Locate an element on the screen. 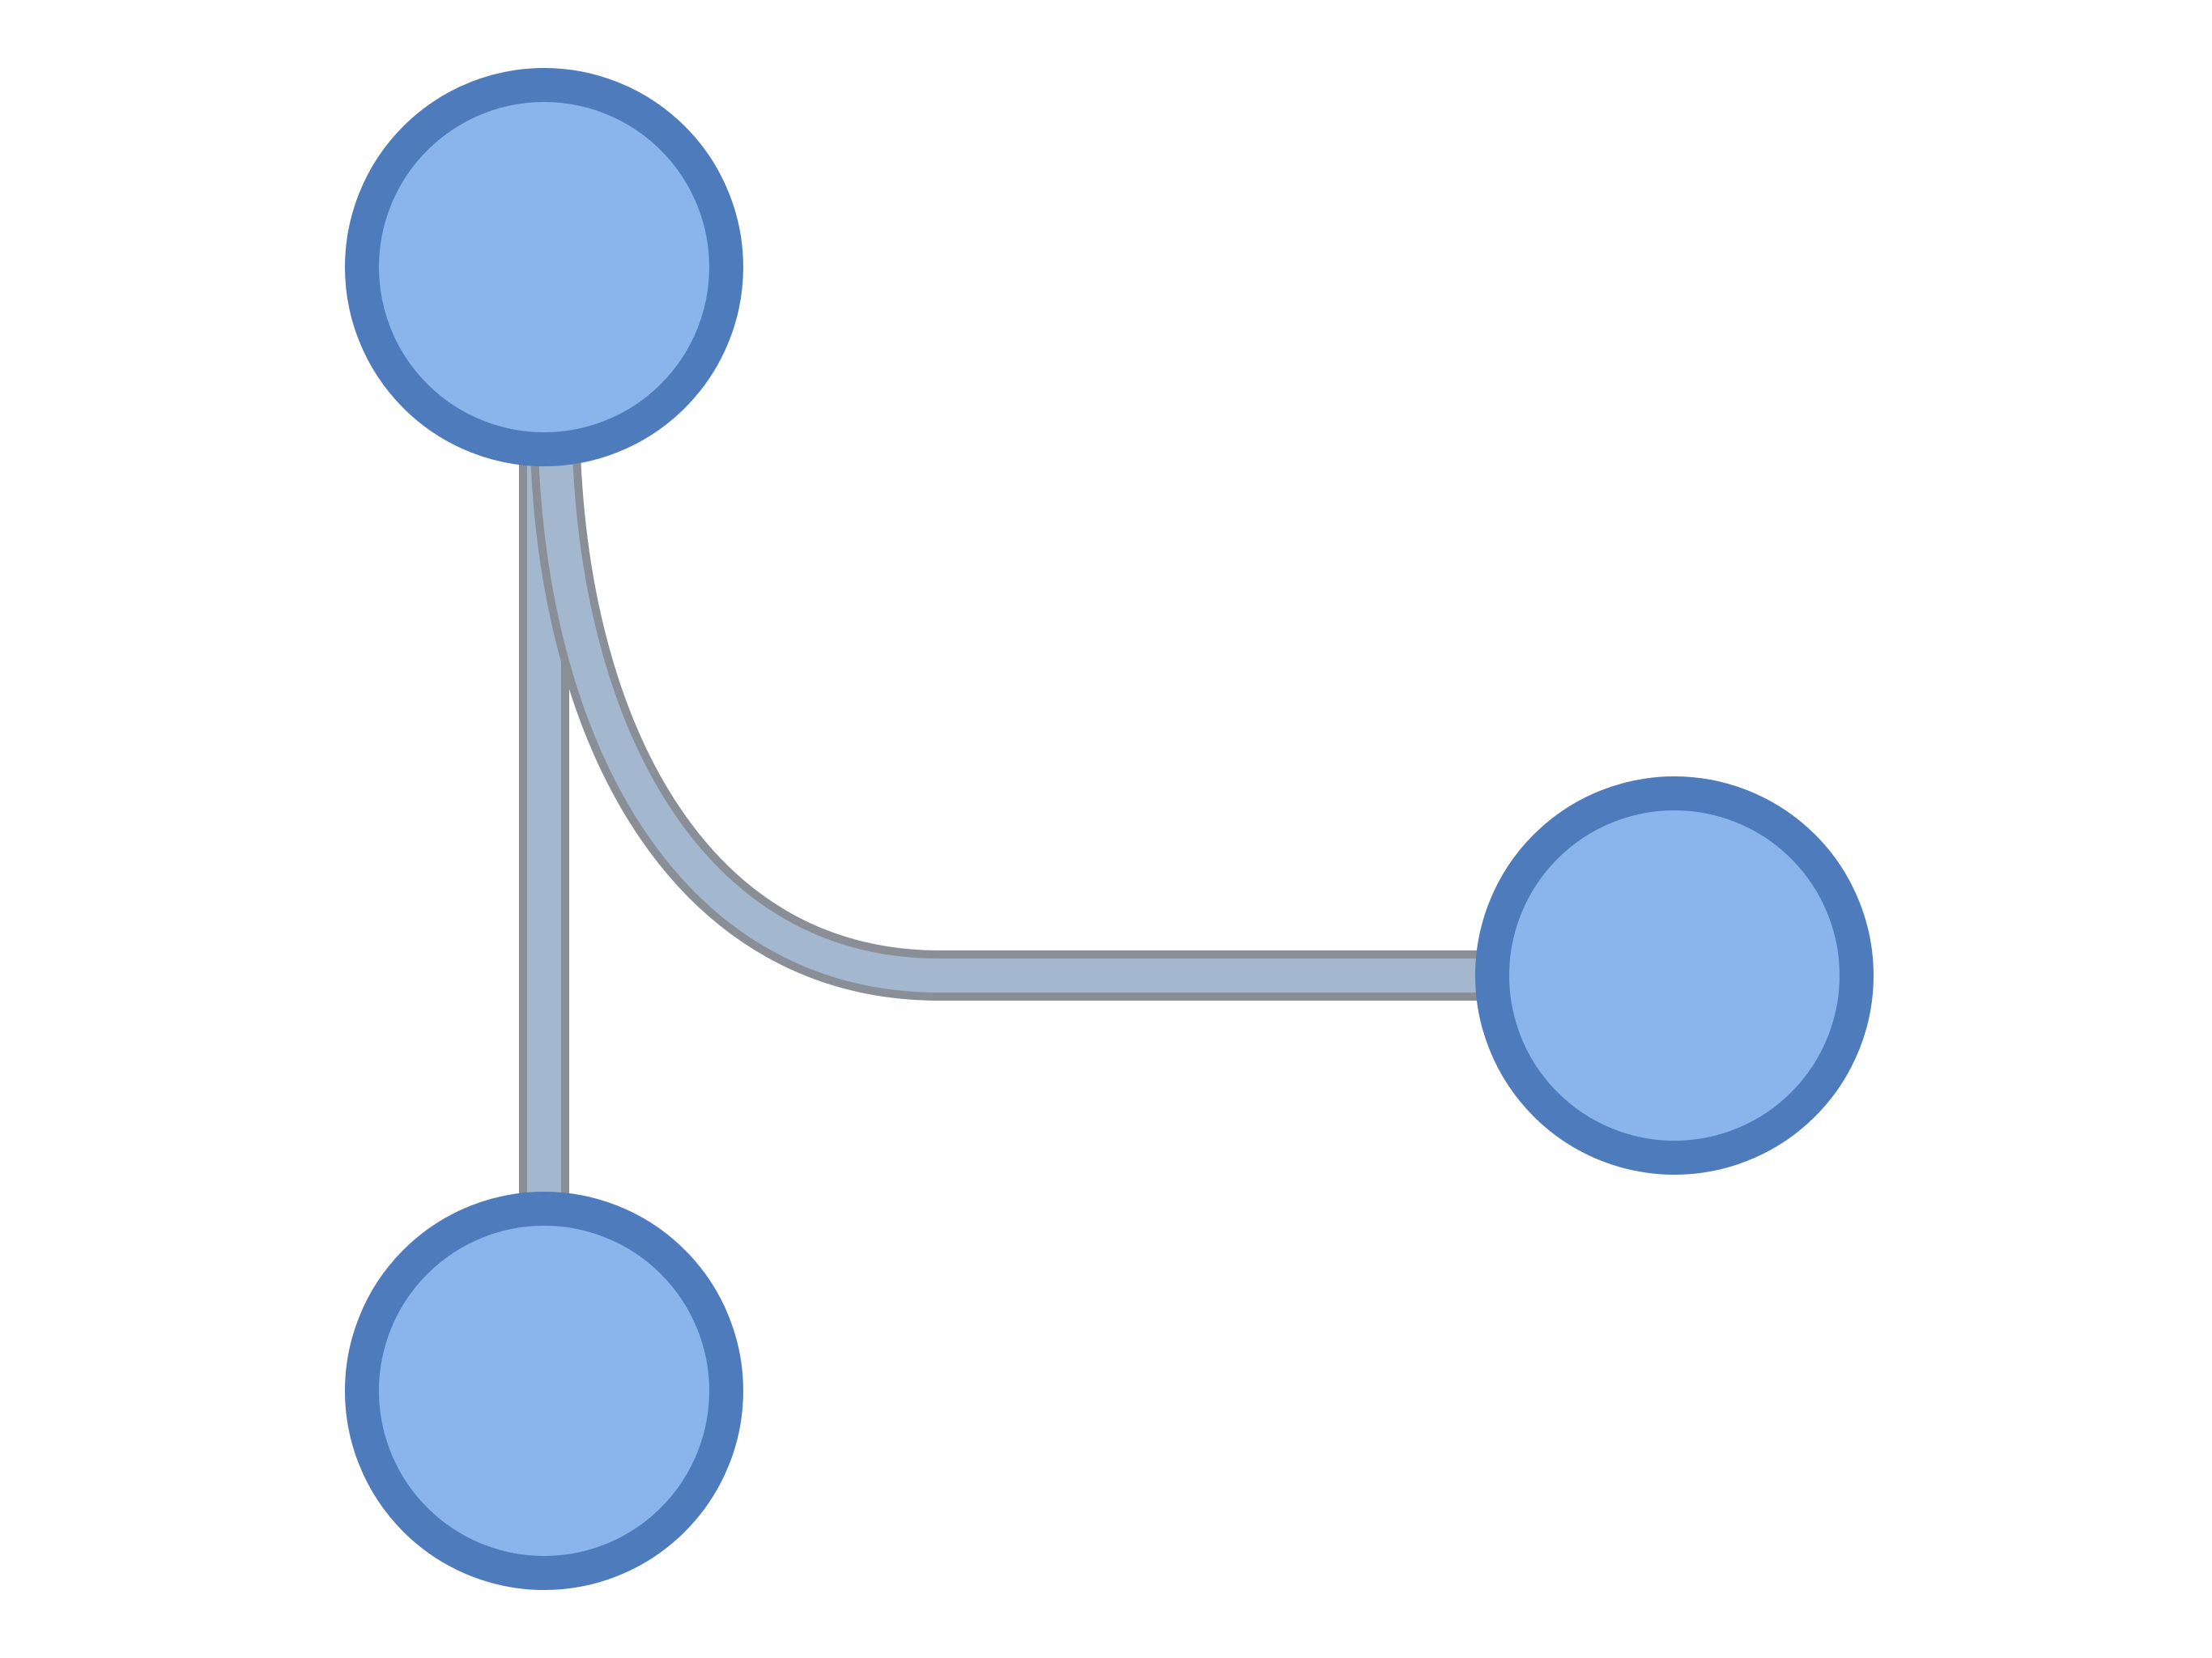 Image resolution: width=2212 pixels, height=1658 pixels. node-top is located at coordinates (544, 267).